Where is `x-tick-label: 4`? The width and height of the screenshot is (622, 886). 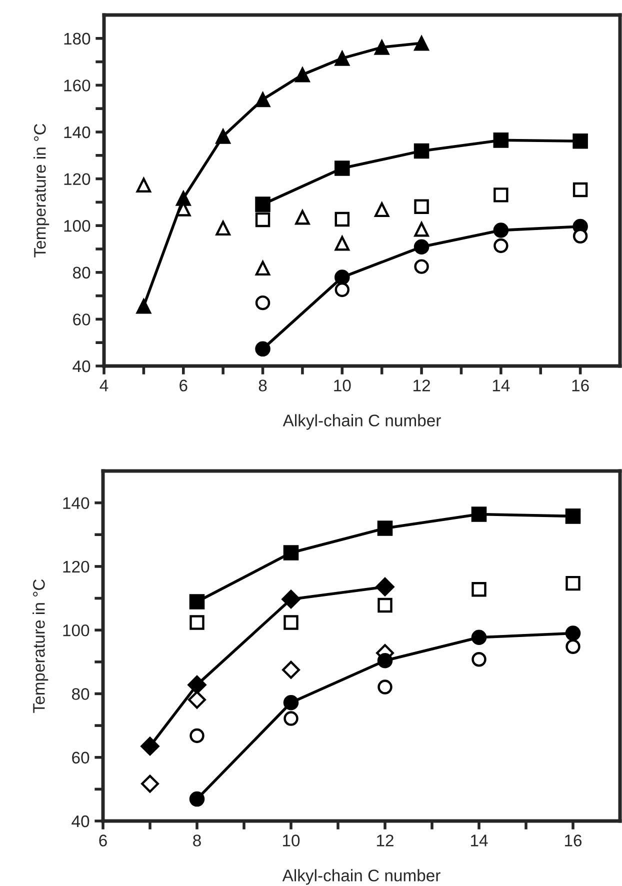
x-tick-label: 4 is located at coordinates (104, 386).